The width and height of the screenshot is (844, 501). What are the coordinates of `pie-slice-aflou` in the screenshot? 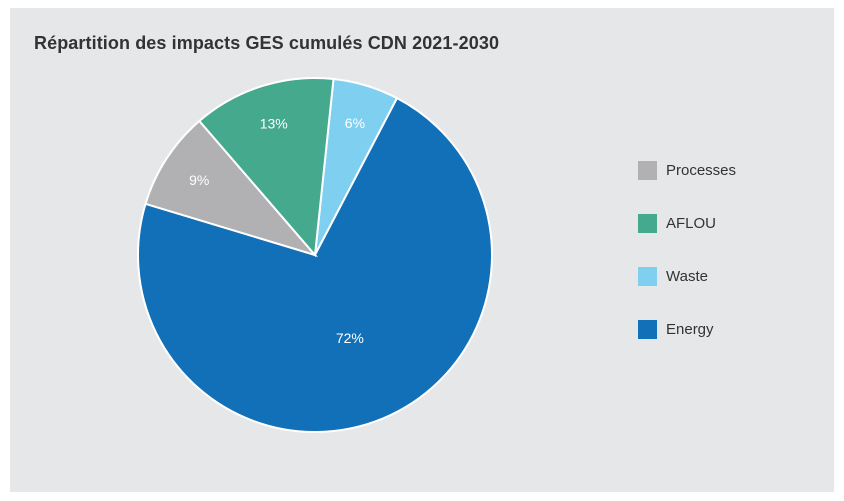 It's located at (266, 167).